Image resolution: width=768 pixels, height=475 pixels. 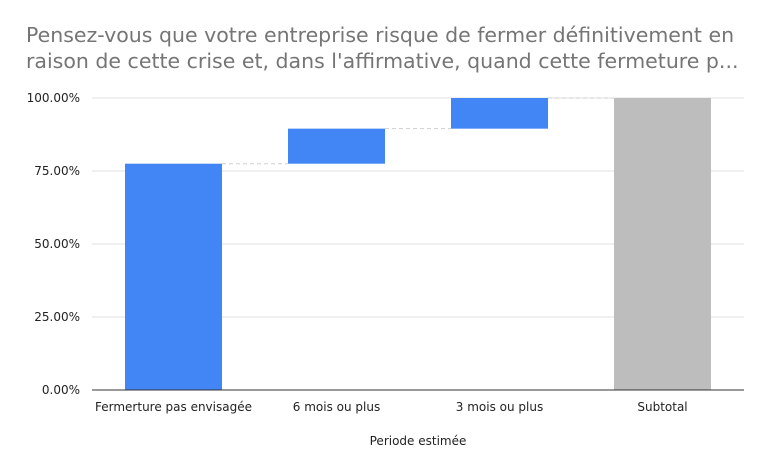 What do you see at coordinates (499, 407) in the screenshot?
I see `x-tick-label: 3 mois ou plus` at bounding box center [499, 407].